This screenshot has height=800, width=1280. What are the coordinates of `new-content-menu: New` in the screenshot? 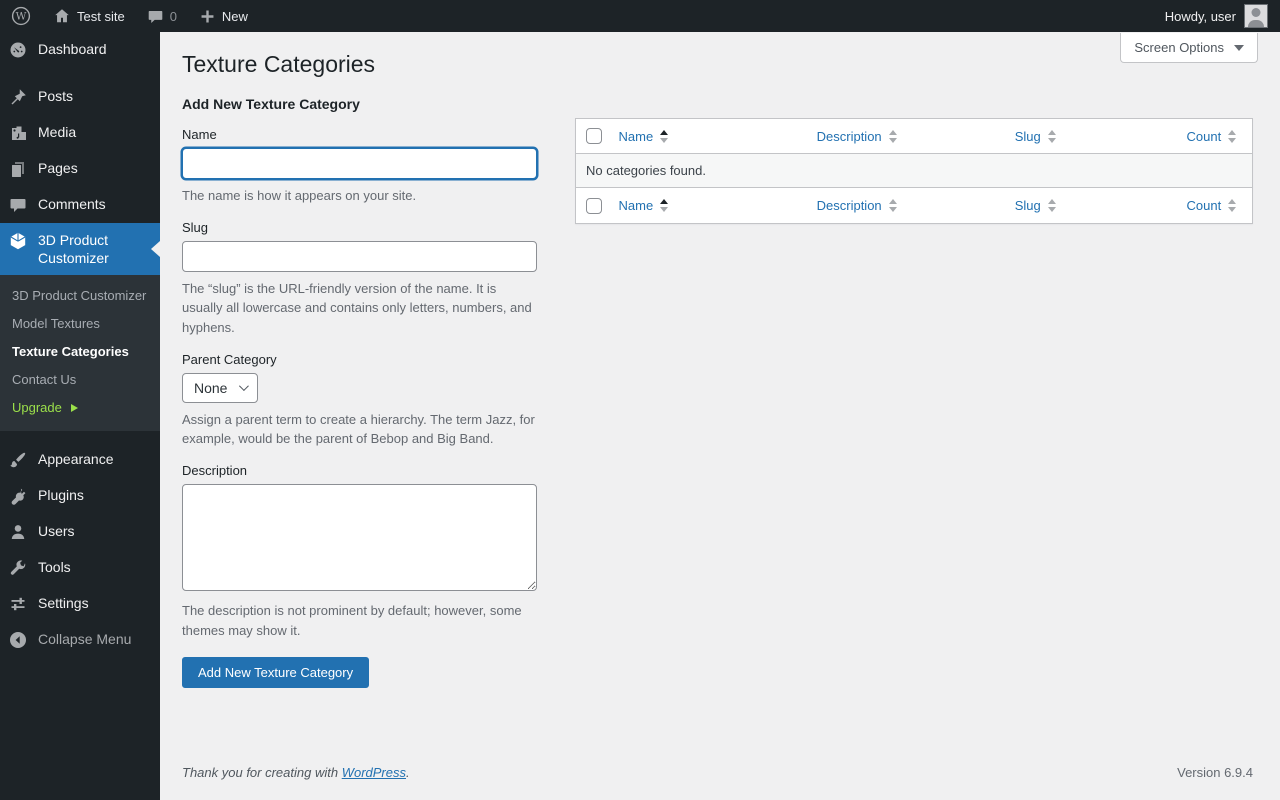 It's located at (223, 16).